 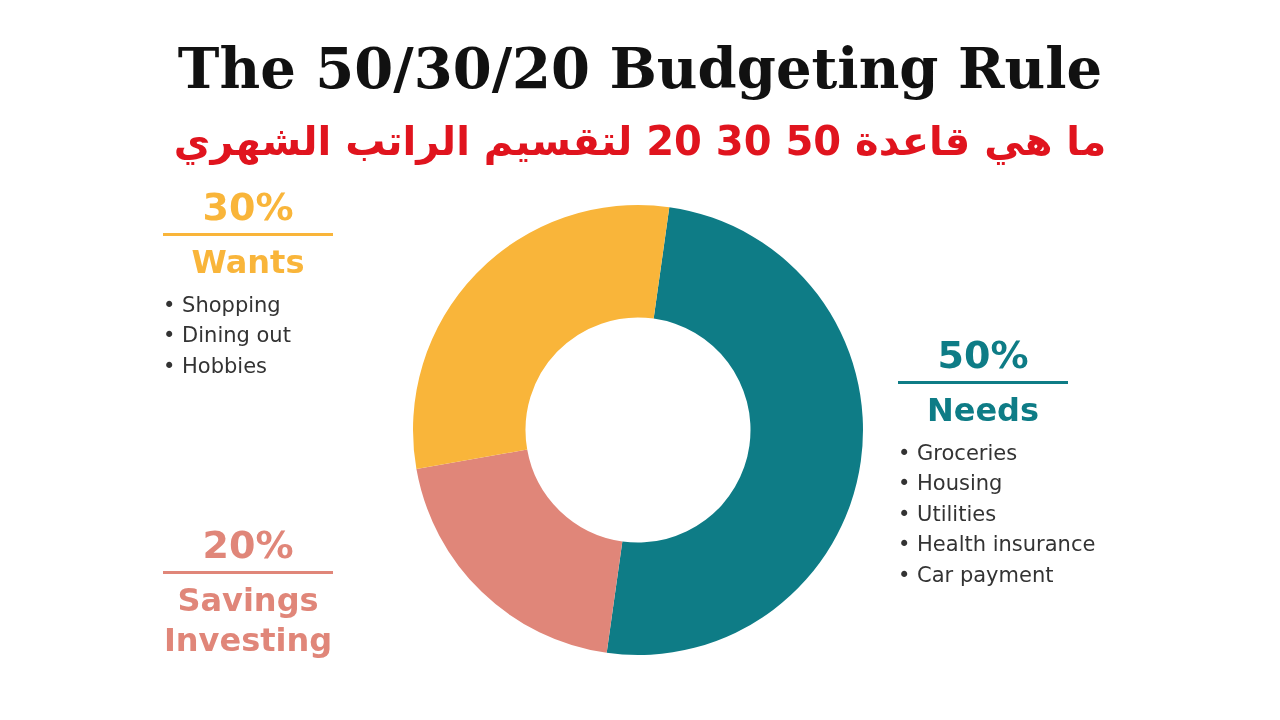 What do you see at coordinates (983, 358) in the screenshot?
I see `data-label: 50%` at bounding box center [983, 358].